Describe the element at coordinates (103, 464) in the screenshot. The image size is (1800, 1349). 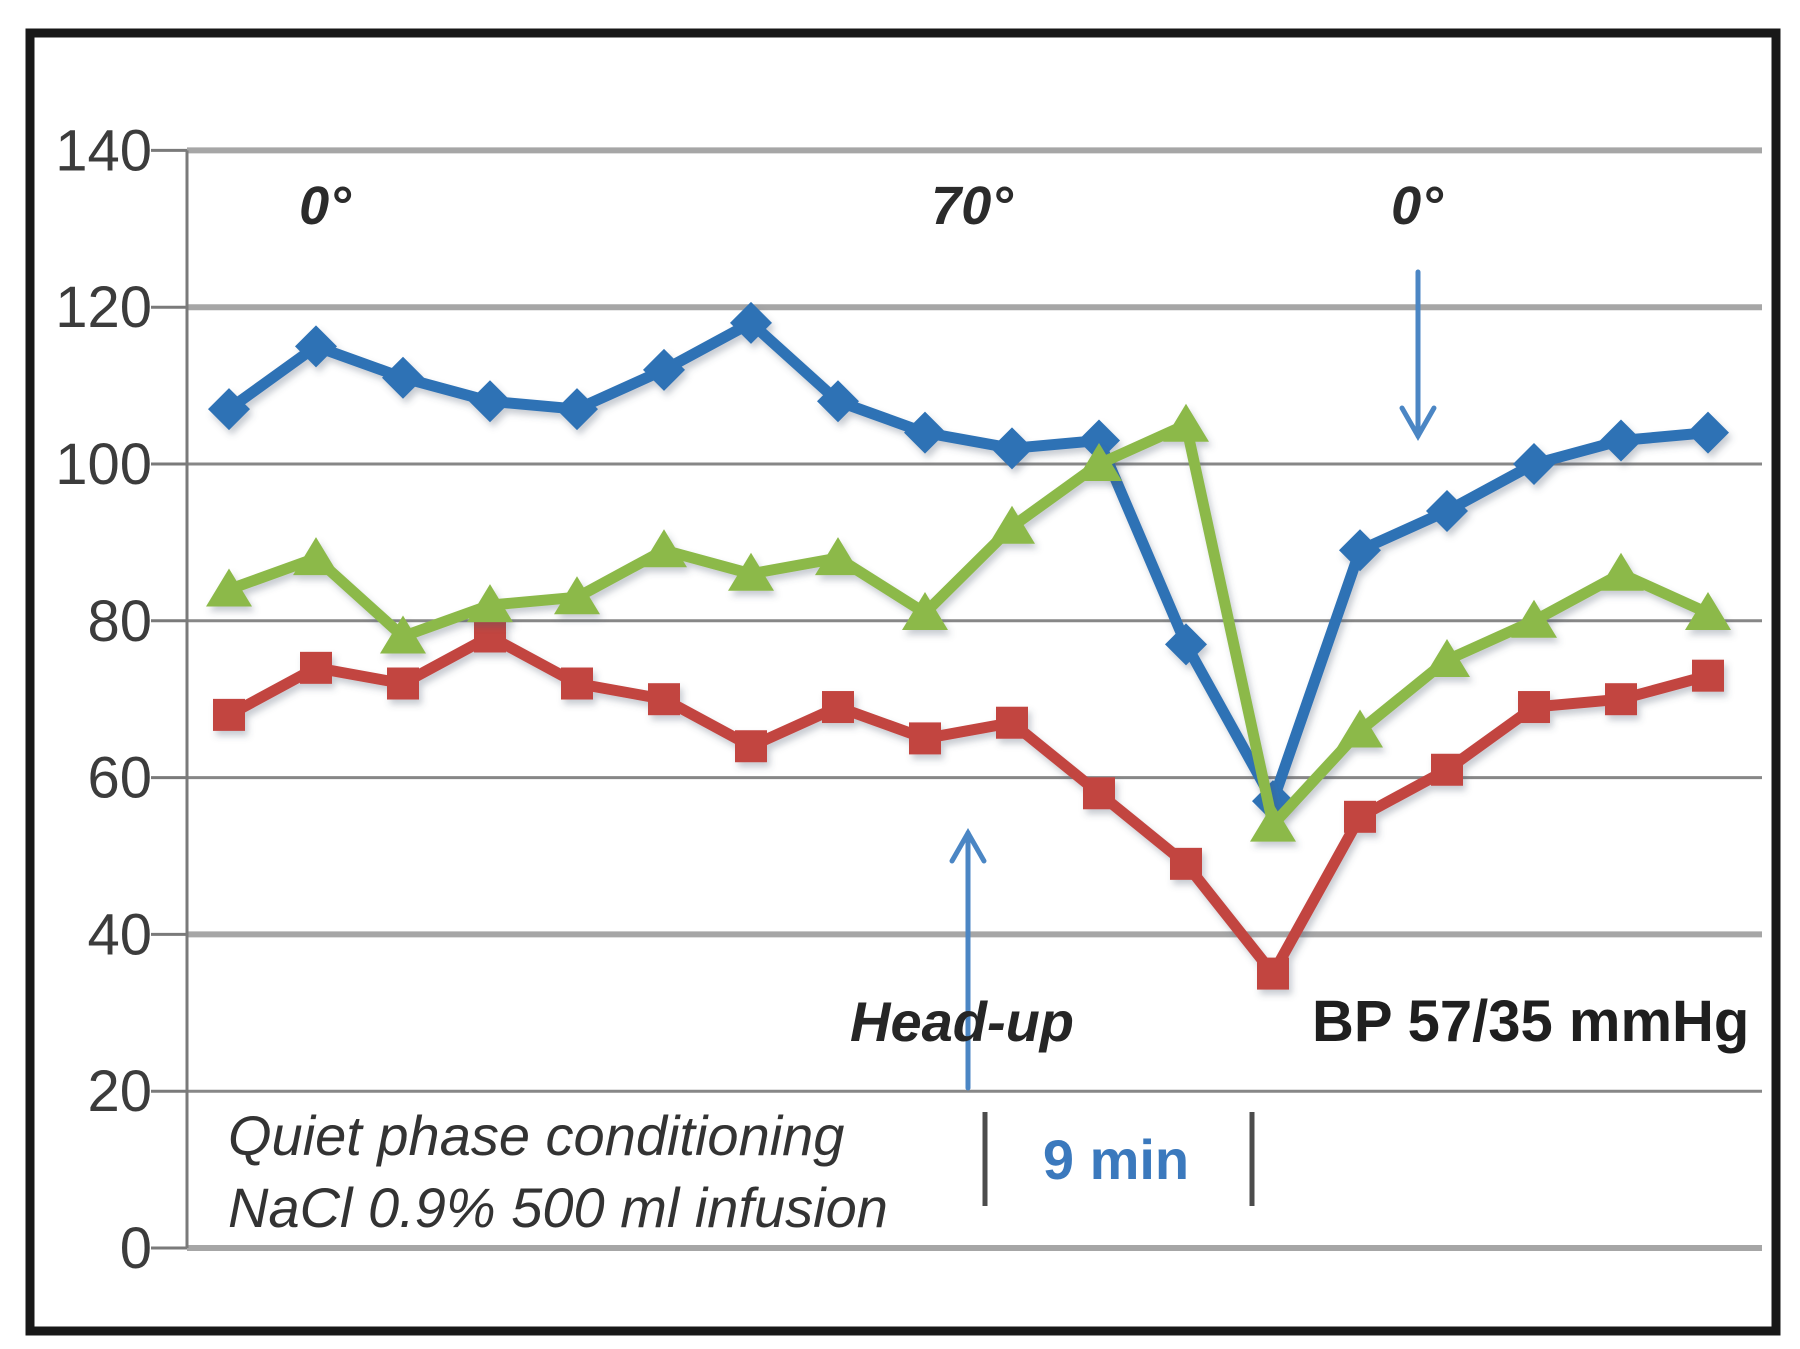
I see `y-tick-label-100: 100` at that location.